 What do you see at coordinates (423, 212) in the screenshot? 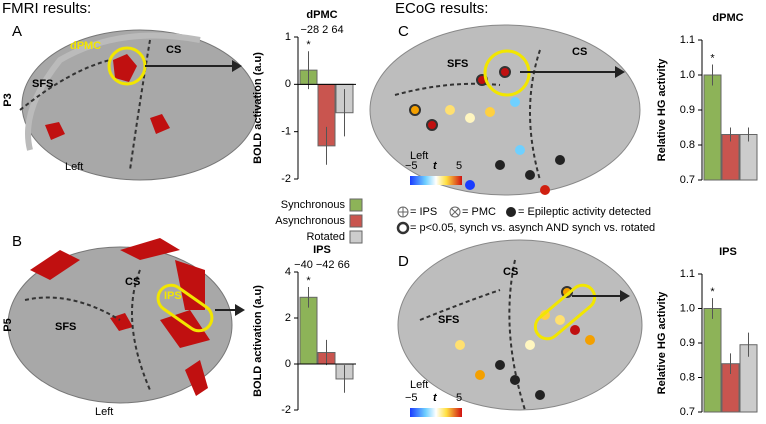
I see `key-label: = IPS` at bounding box center [423, 212].